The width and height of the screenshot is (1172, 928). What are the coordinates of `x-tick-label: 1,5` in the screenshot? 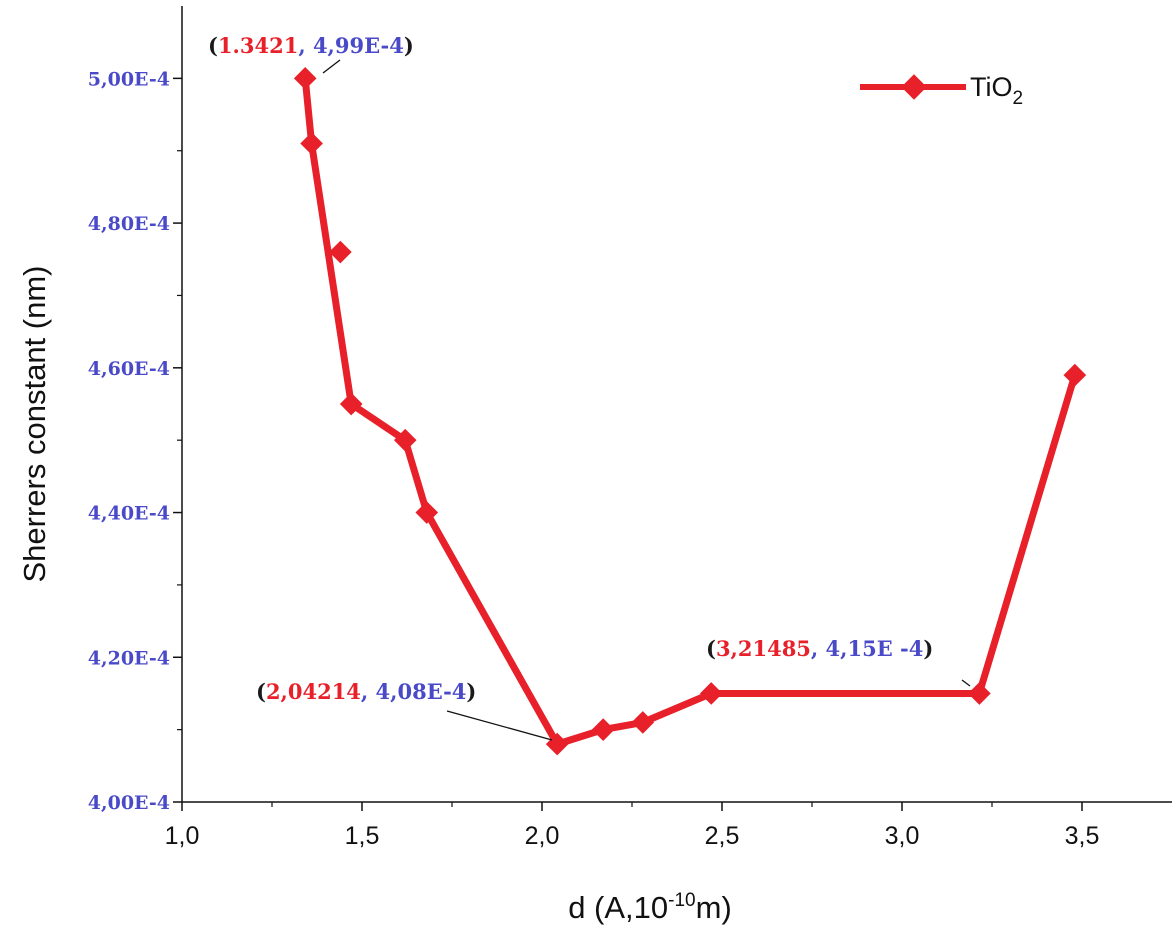 It's located at (362, 836).